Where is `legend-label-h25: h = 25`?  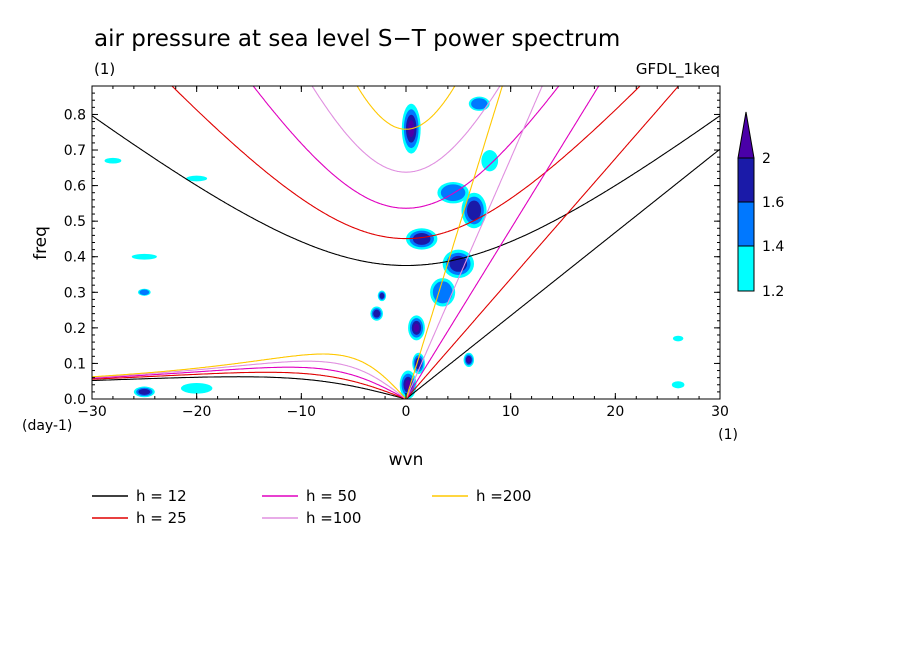 legend-label-h25: h = 25 is located at coordinates (161, 518).